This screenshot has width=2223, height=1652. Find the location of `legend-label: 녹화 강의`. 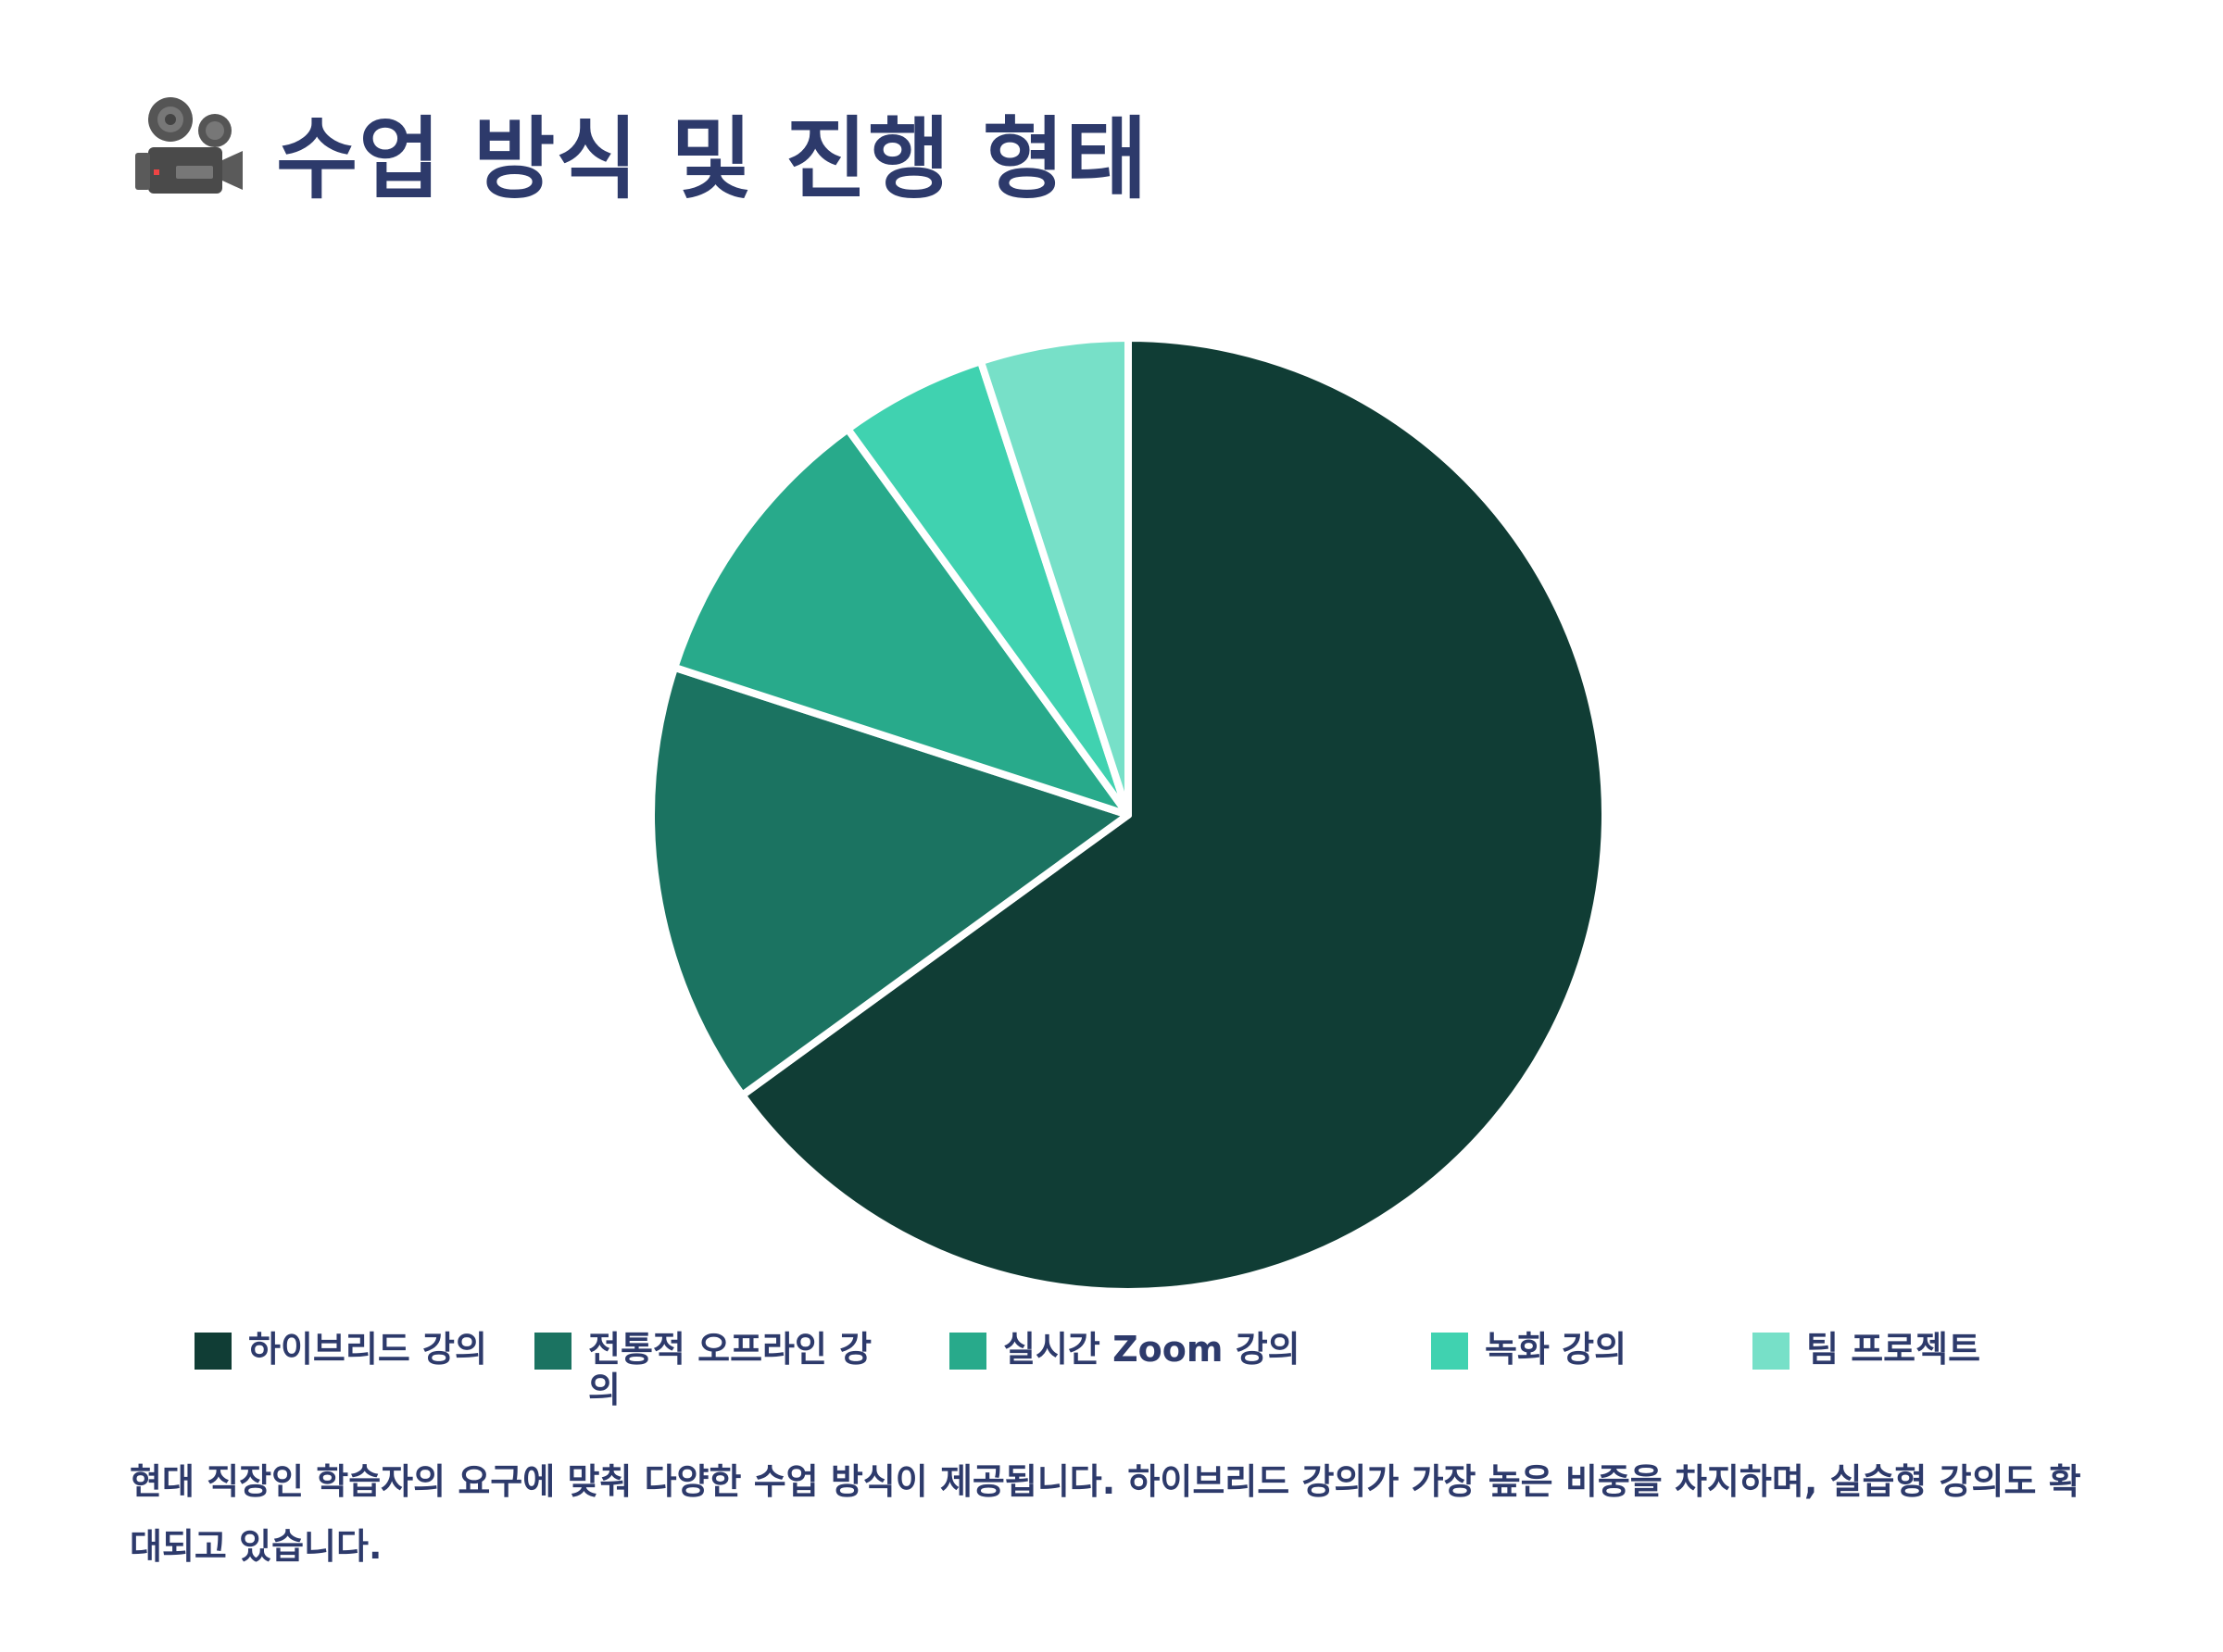

legend-label: 녹화 강의 is located at coordinates (1556, 1349).